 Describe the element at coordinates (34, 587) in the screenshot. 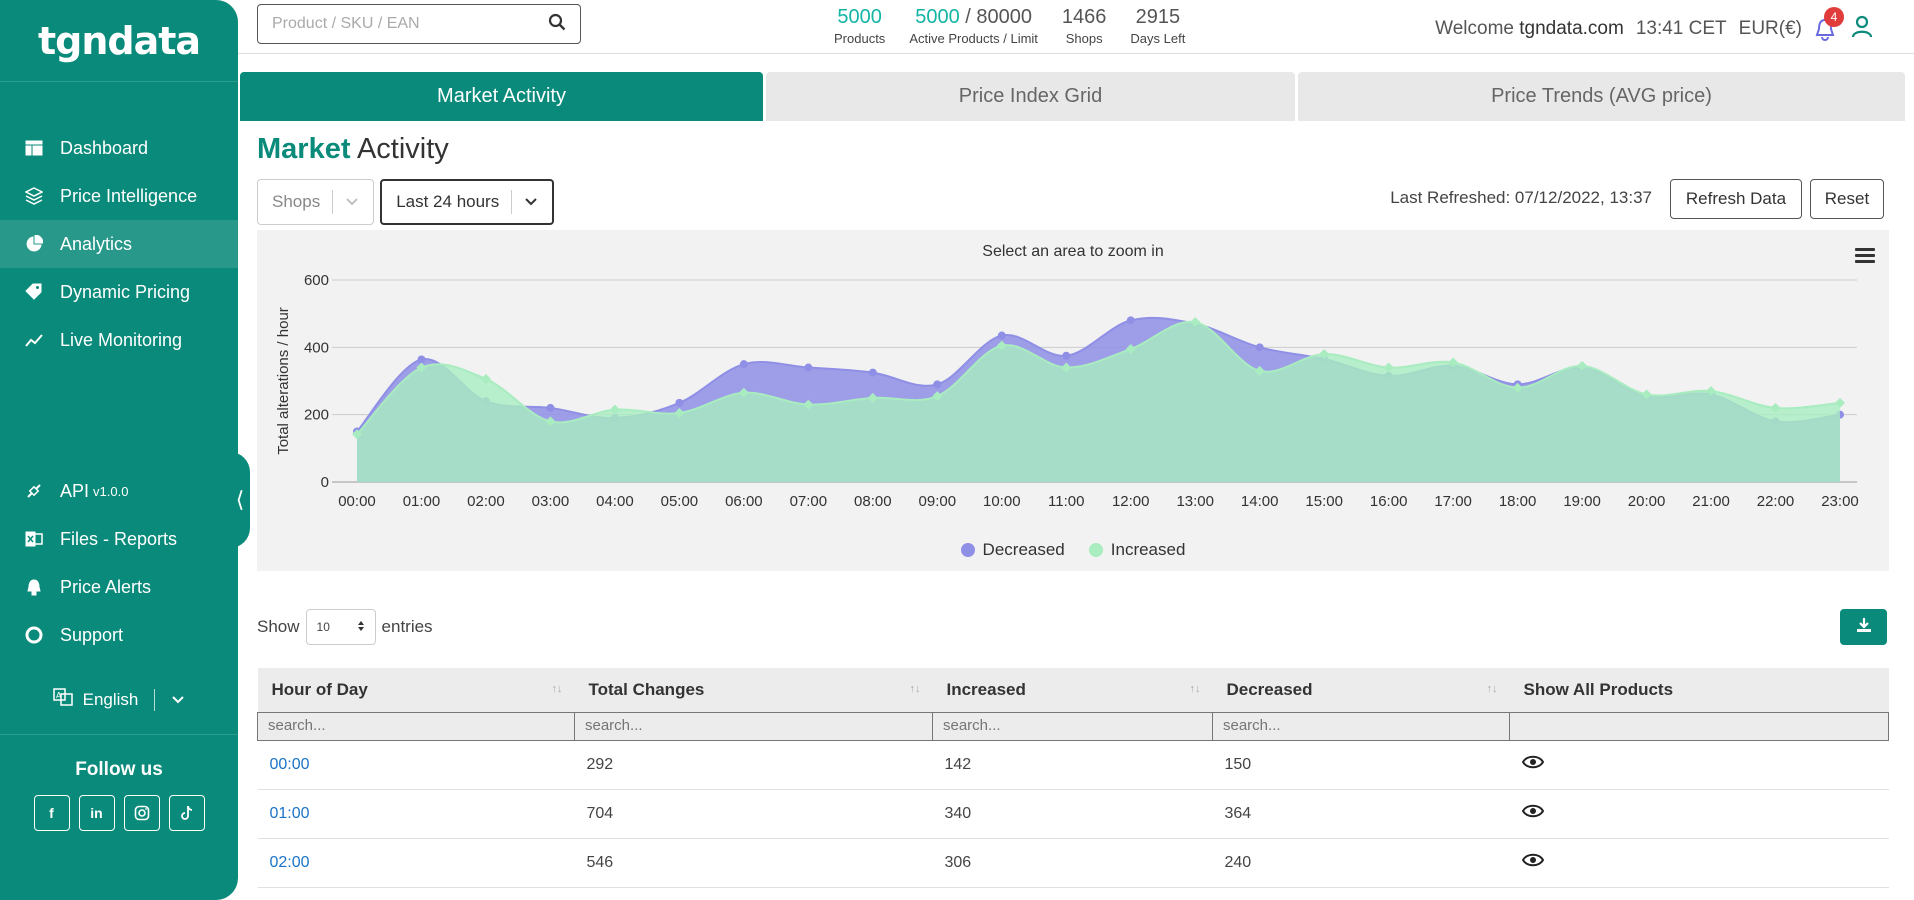

I see `bell-alert-icon` at that location.